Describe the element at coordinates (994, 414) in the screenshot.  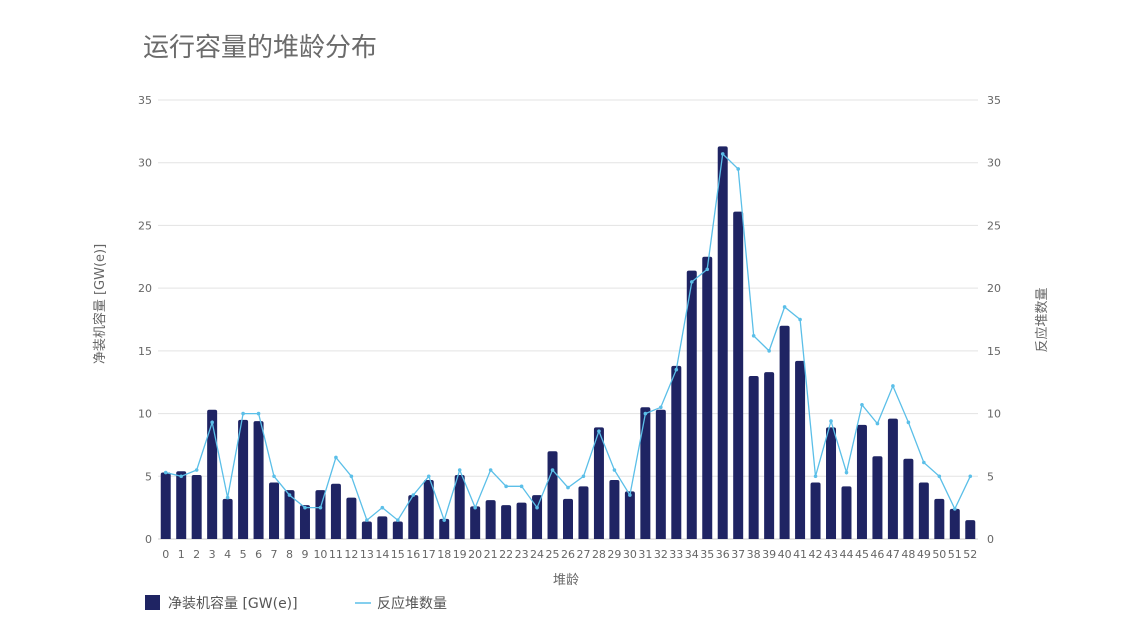
I see `y-right-tick-label: 10` at that location.